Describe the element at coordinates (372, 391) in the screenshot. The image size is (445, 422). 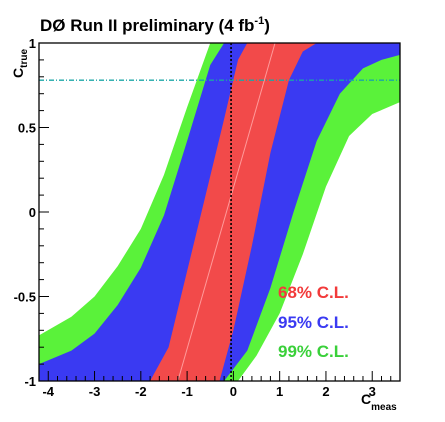
I see `x-tick-label: 3` at that location.